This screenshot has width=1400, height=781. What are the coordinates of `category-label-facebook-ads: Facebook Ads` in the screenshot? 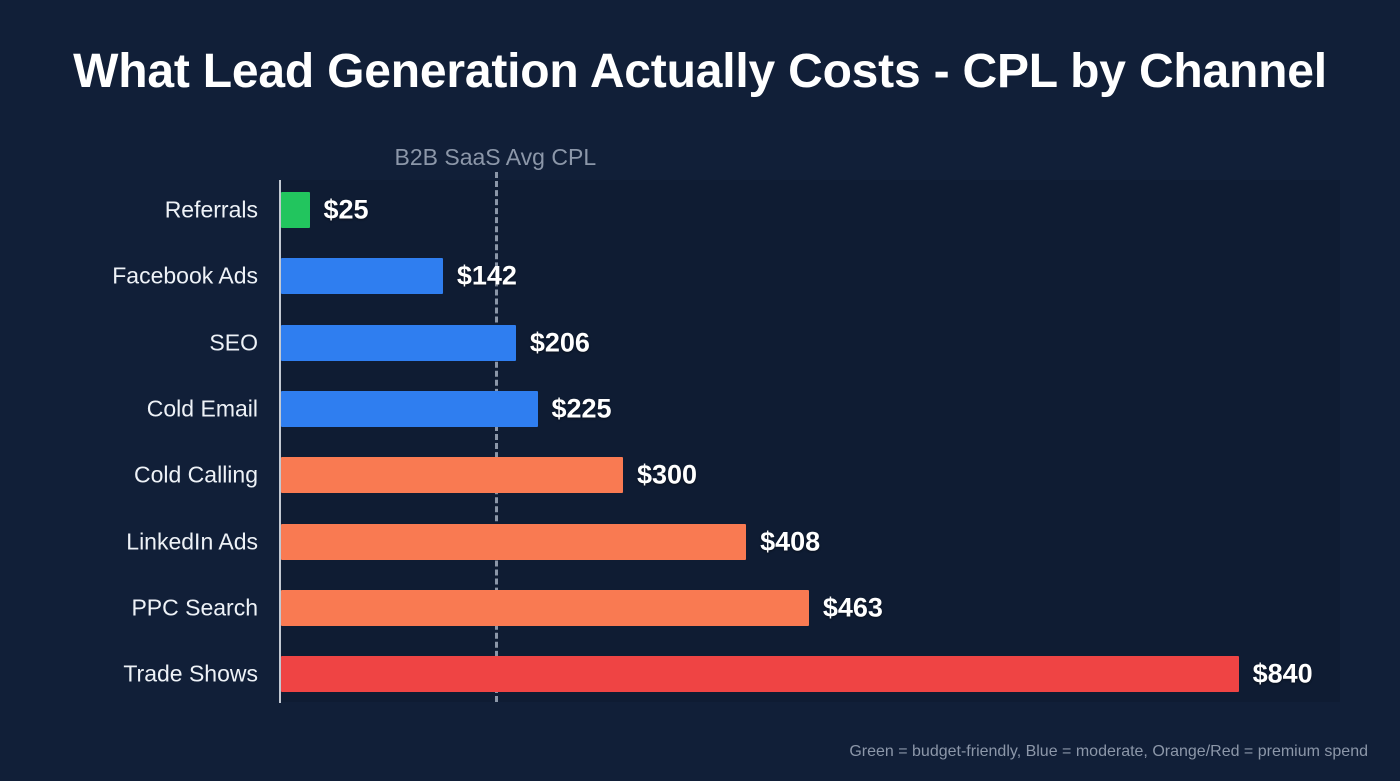 It's located at (185, 275).